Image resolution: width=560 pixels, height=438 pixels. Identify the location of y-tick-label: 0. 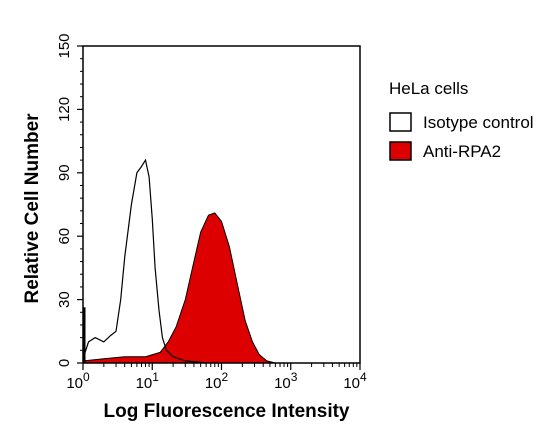
(64, 363).